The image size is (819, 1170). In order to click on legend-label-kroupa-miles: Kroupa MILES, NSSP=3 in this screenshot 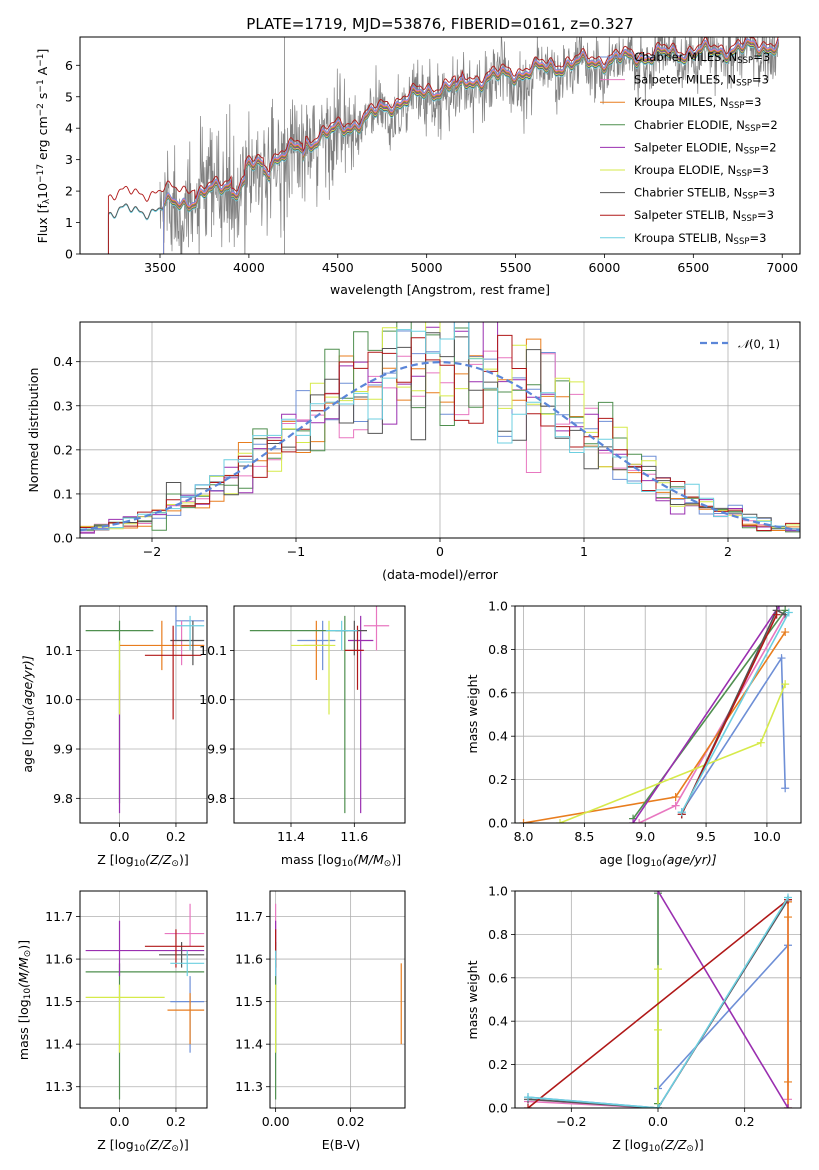, I will do `click(697, 103)`.